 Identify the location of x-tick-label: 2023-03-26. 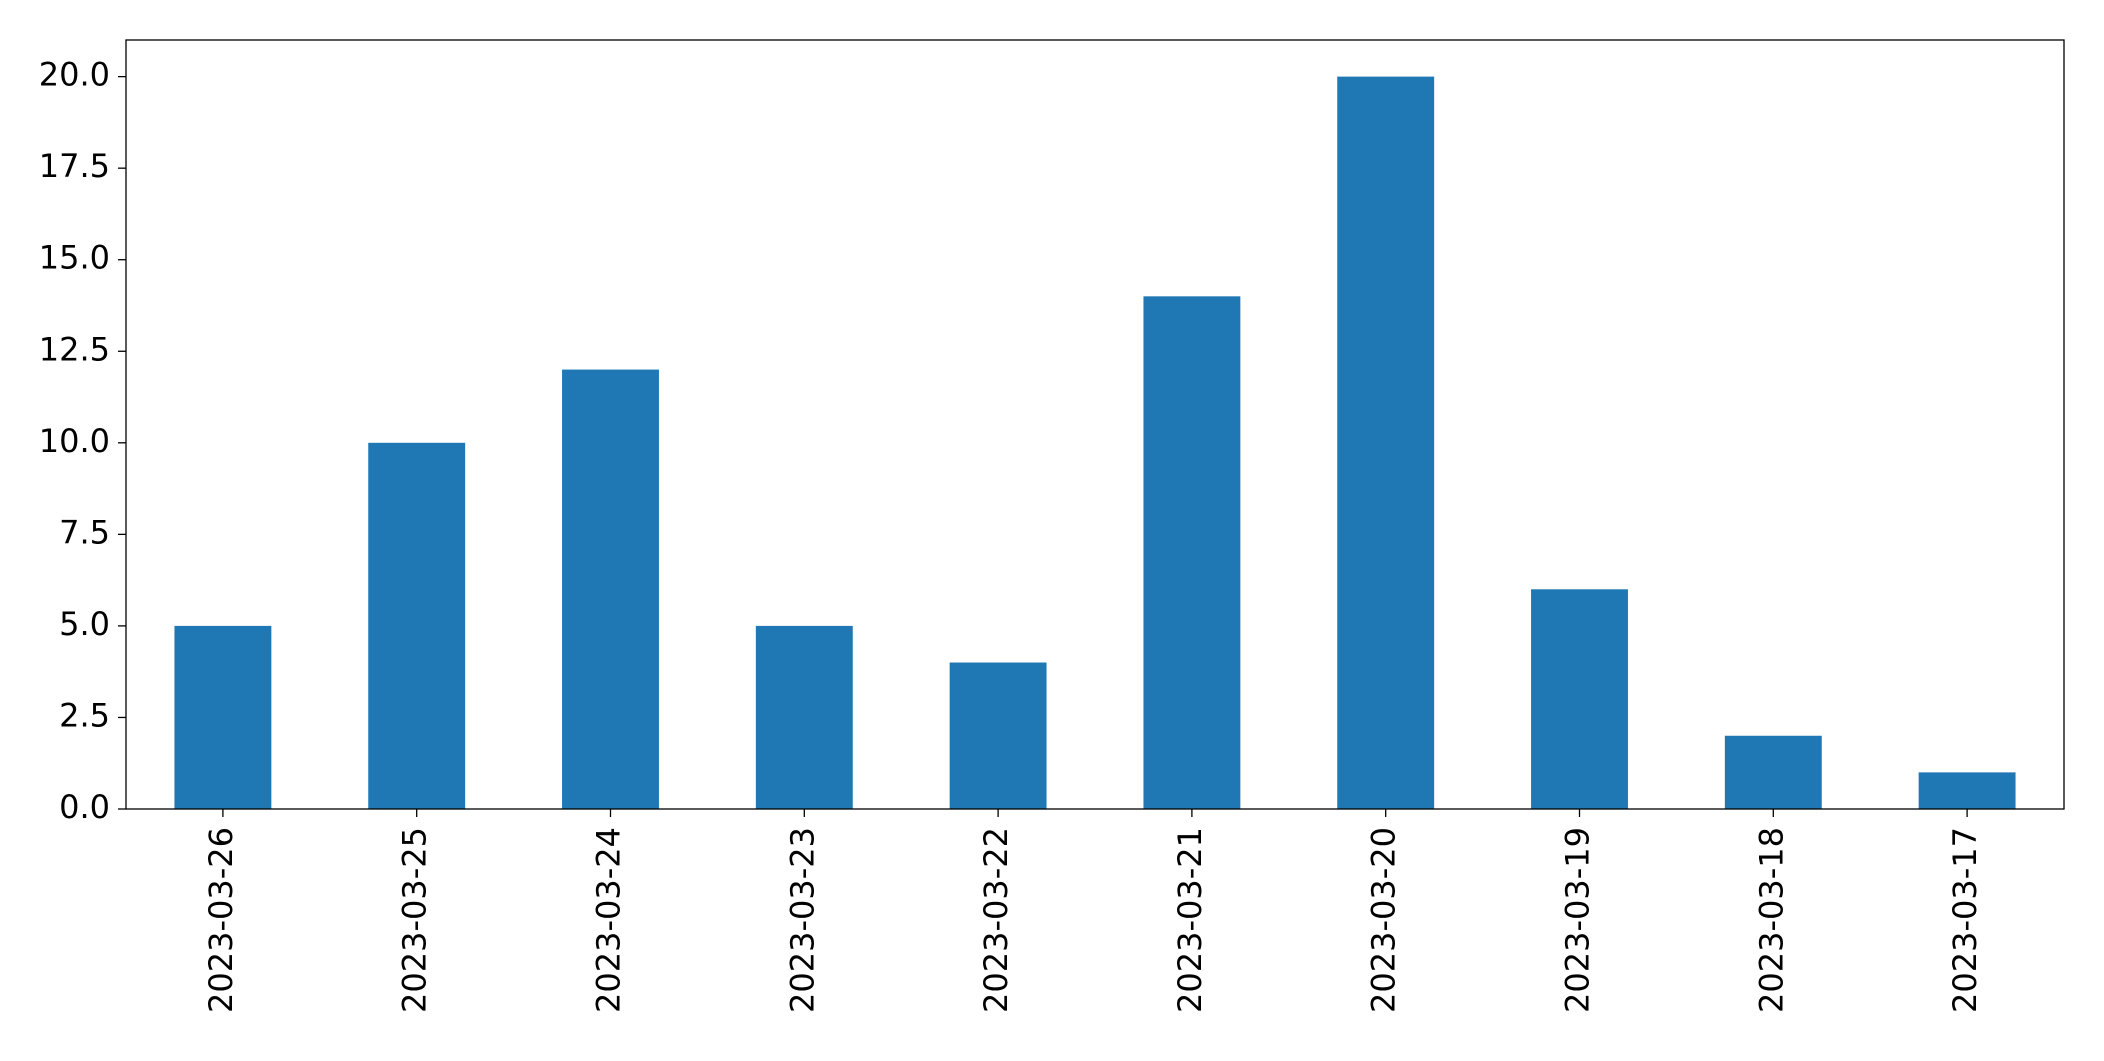
(221, 920).